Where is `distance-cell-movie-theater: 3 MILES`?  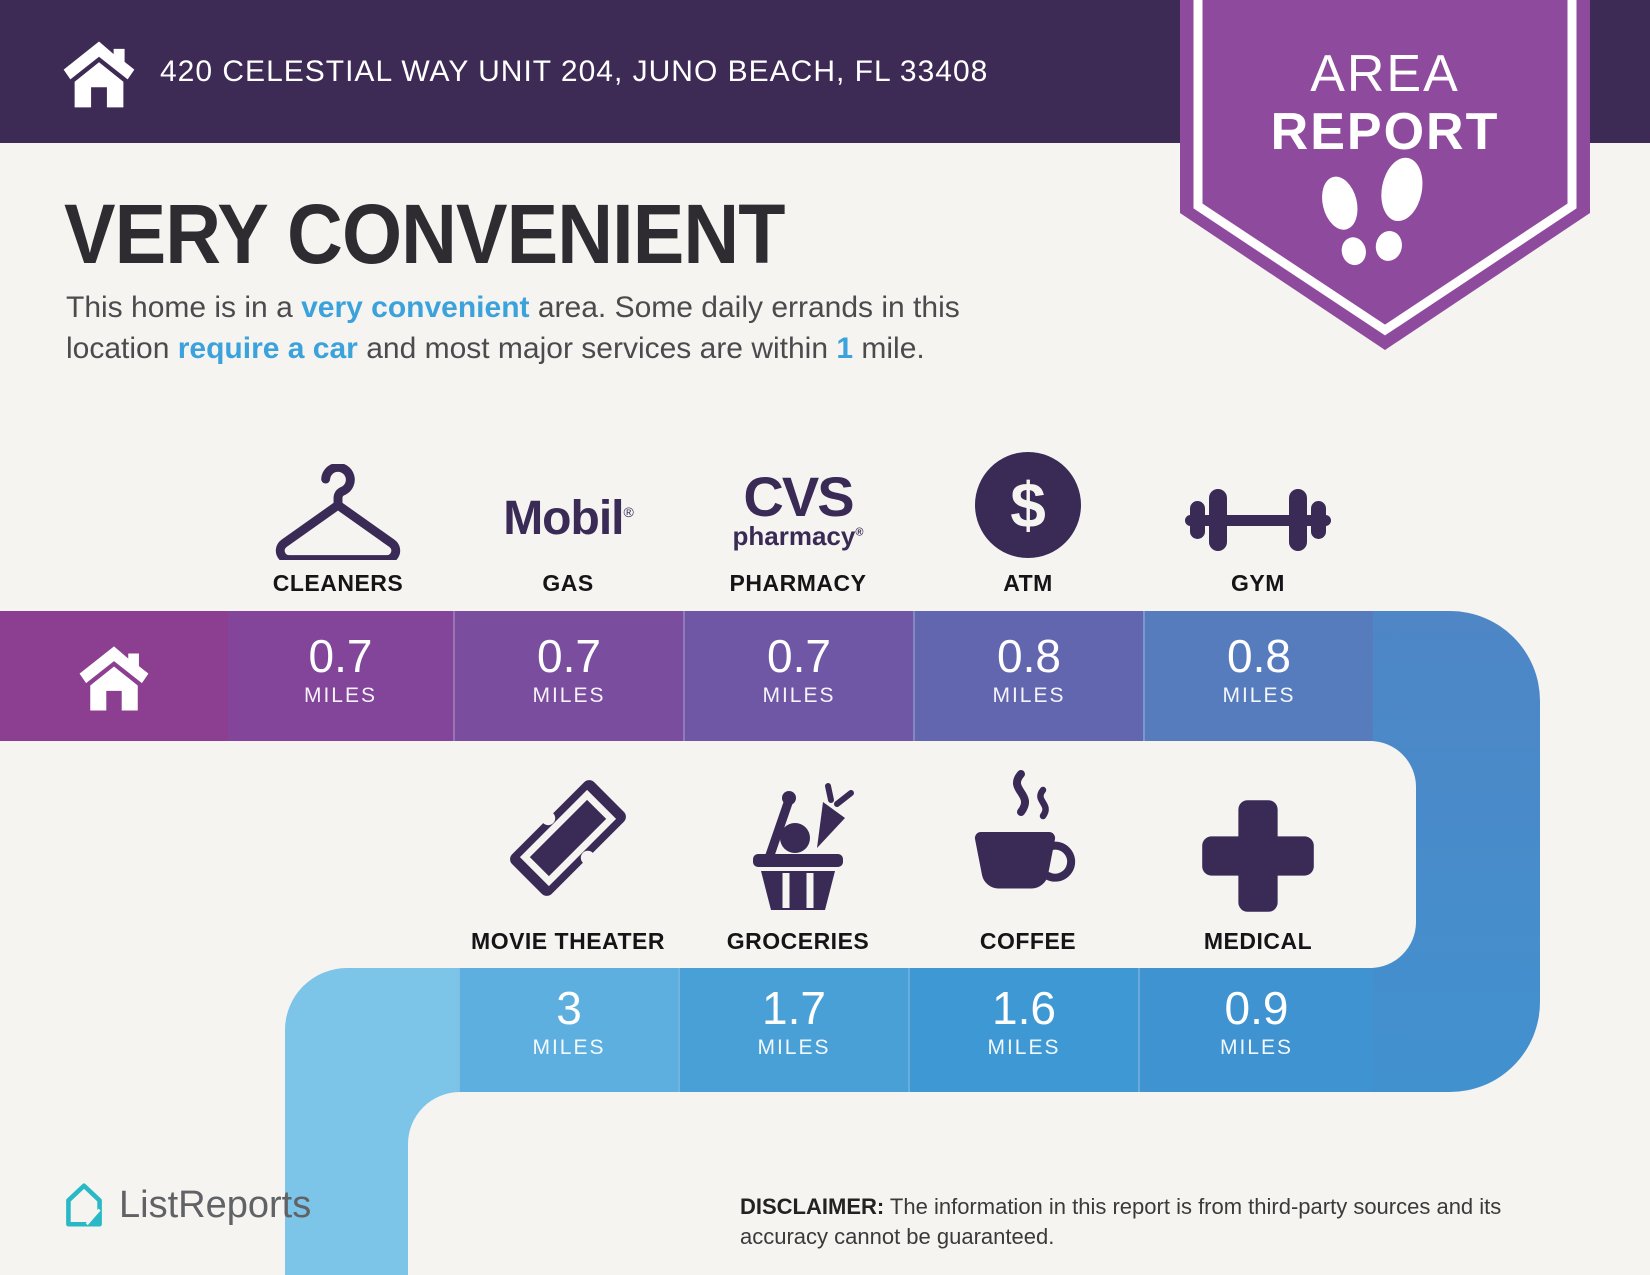 distance-cell-movie-theater: 3 MILES is located at coordinates (568, 1030).